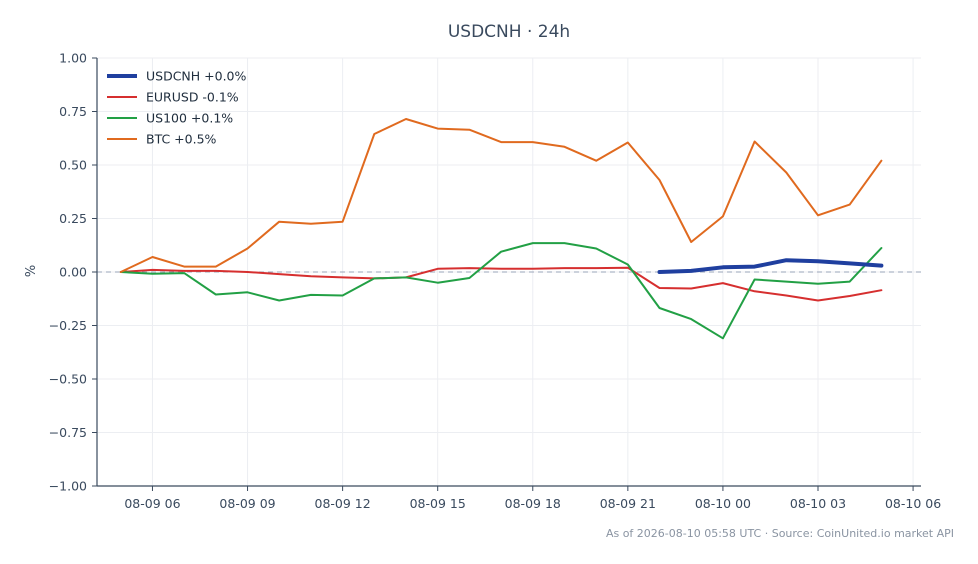 The image size is (978, 564). I want to click on y-tick-label: −0.25, so click(68, 325).